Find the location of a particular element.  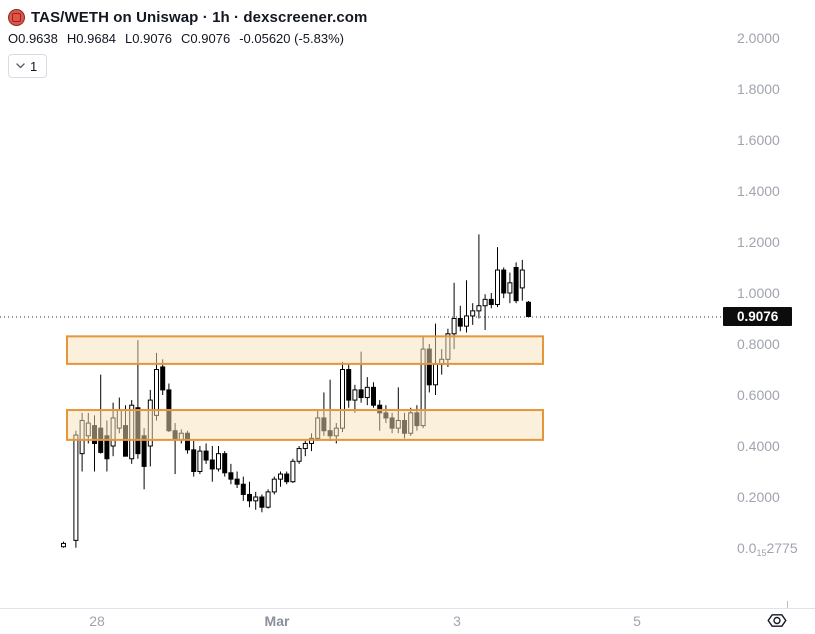

ohlc-item-h: H0.9684 is located at coordinates (91, 38).